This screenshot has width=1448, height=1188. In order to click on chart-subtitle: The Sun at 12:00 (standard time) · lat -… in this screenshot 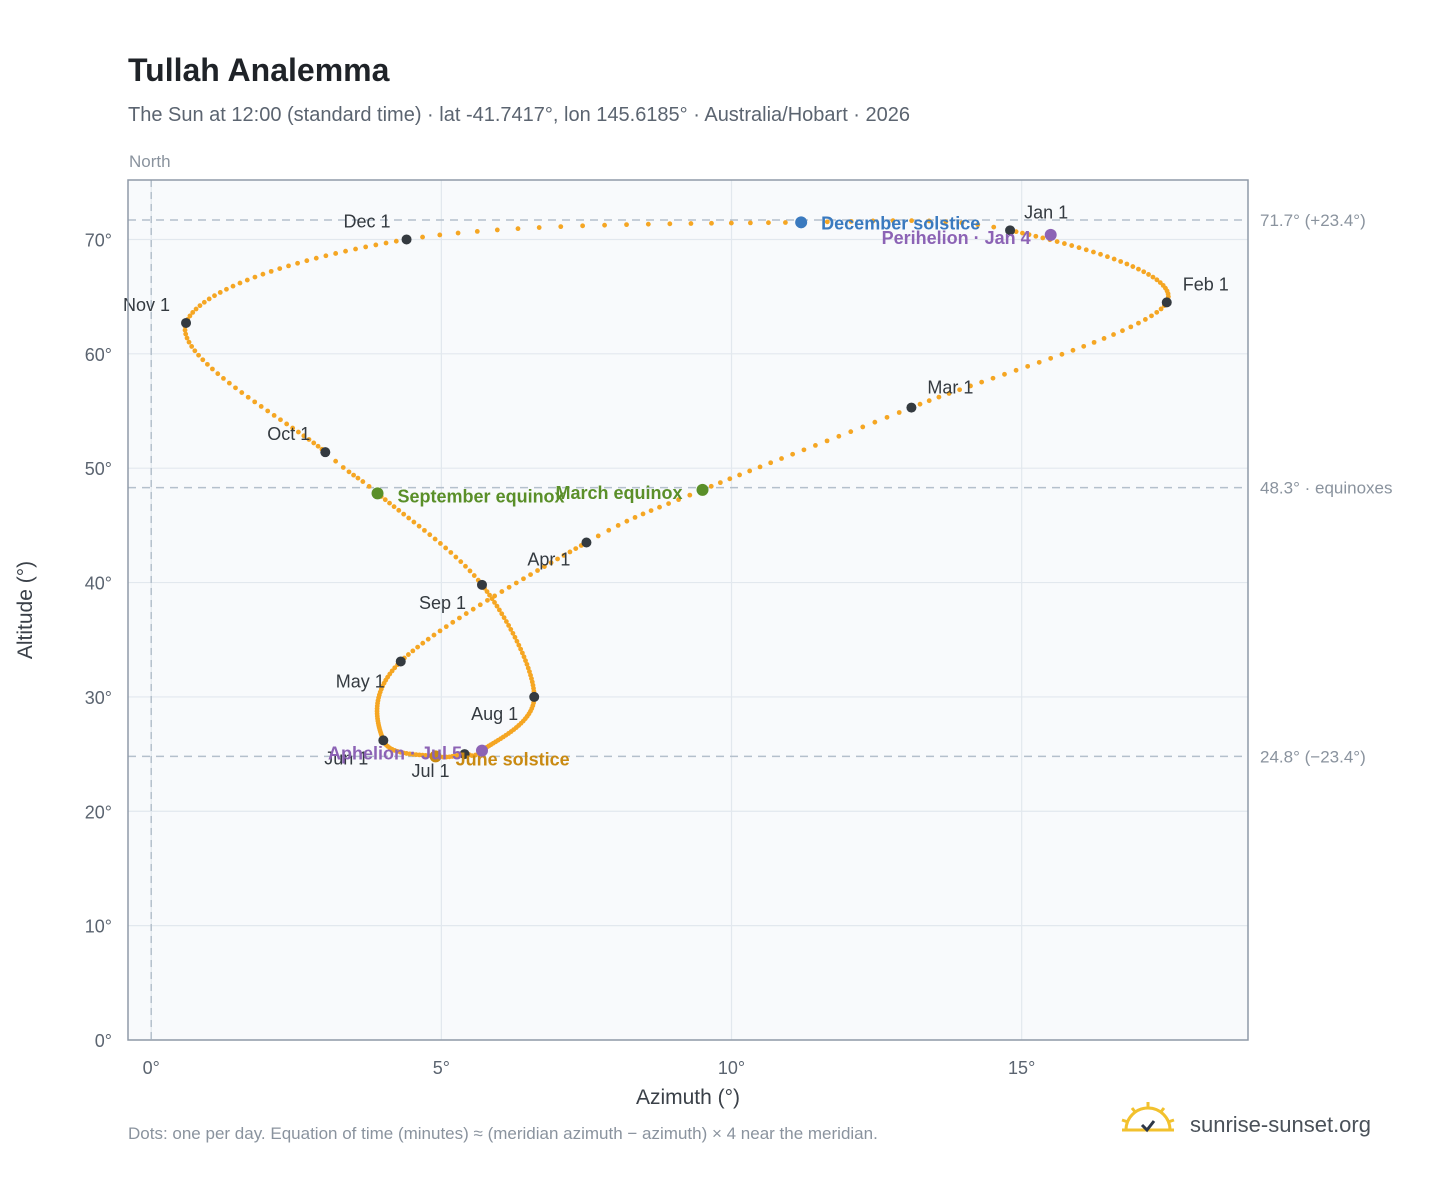, I will do `click(519, 115)`.